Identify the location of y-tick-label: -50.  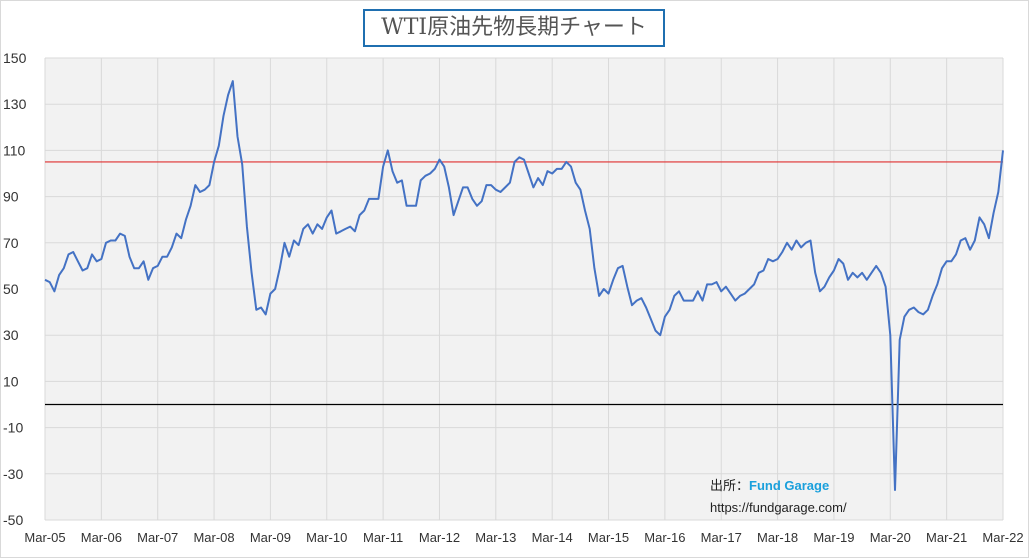
(13, 520).